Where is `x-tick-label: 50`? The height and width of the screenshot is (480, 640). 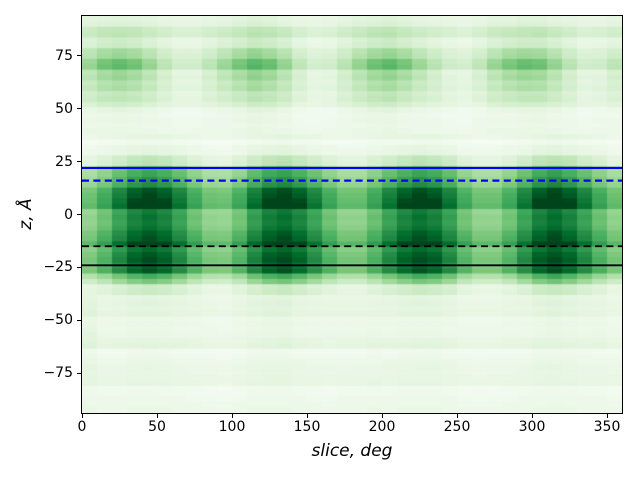 x-tick-label: 50 is located at coordinates (157, 427).